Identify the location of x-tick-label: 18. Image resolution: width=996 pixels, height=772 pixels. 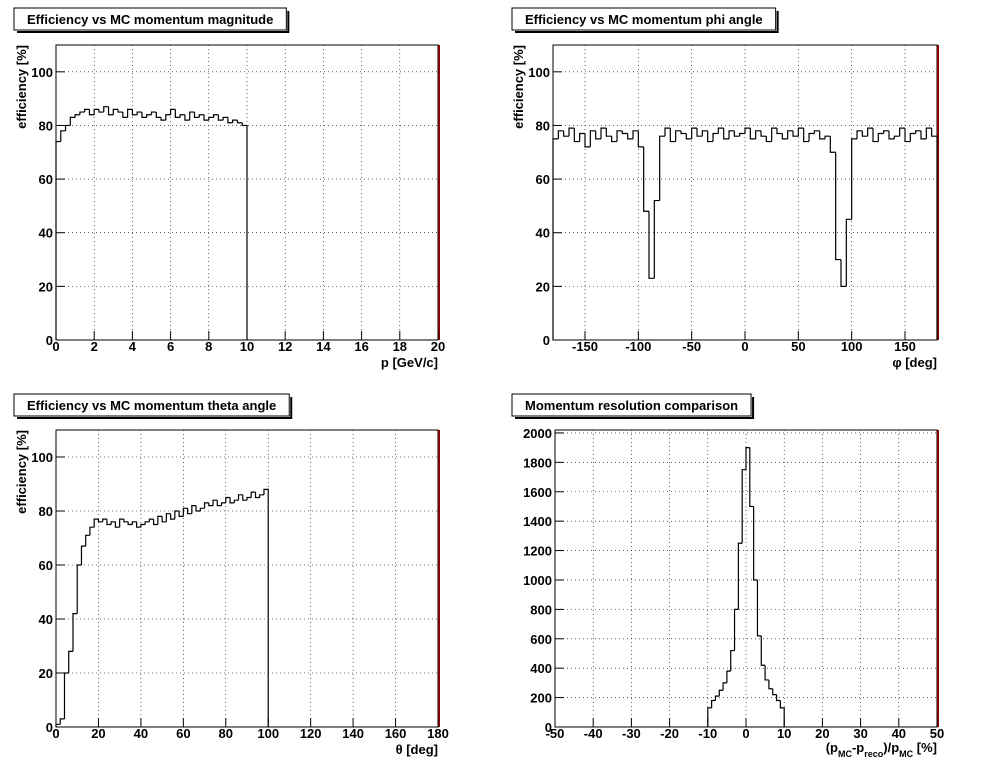
(400, 346).